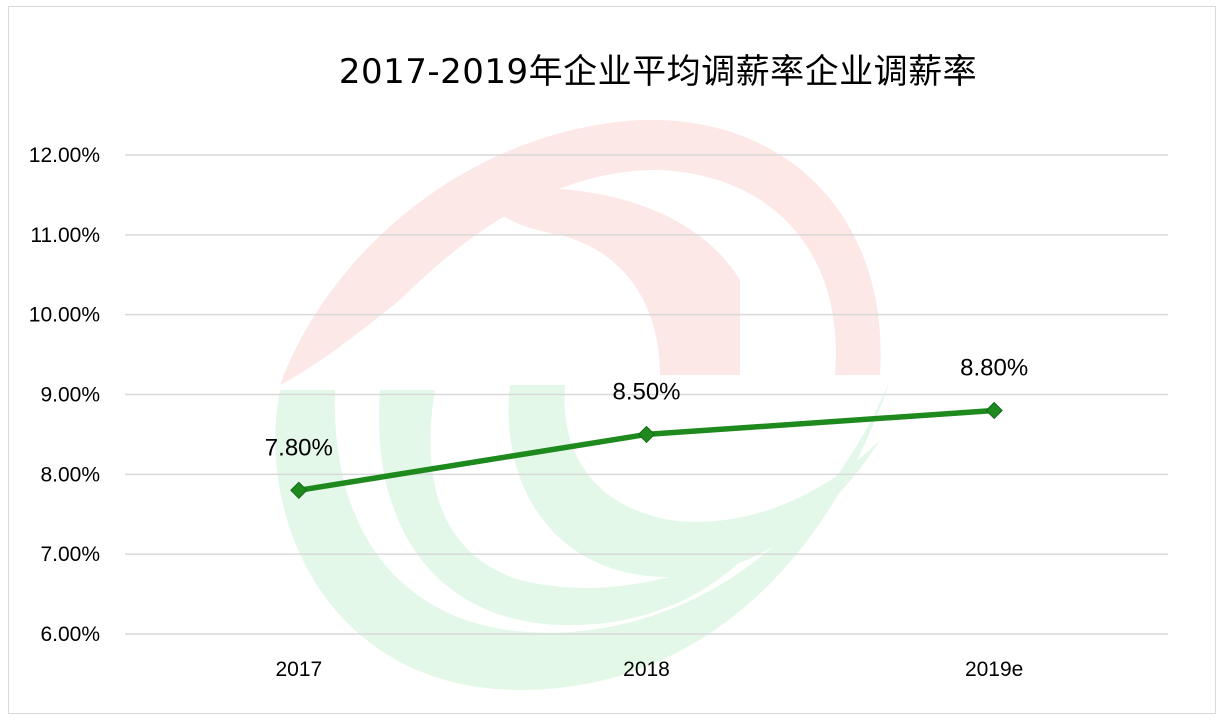 This screenshot has width=1225, height=723. I want to click on data-label: 8.80%, so click(994, 367).